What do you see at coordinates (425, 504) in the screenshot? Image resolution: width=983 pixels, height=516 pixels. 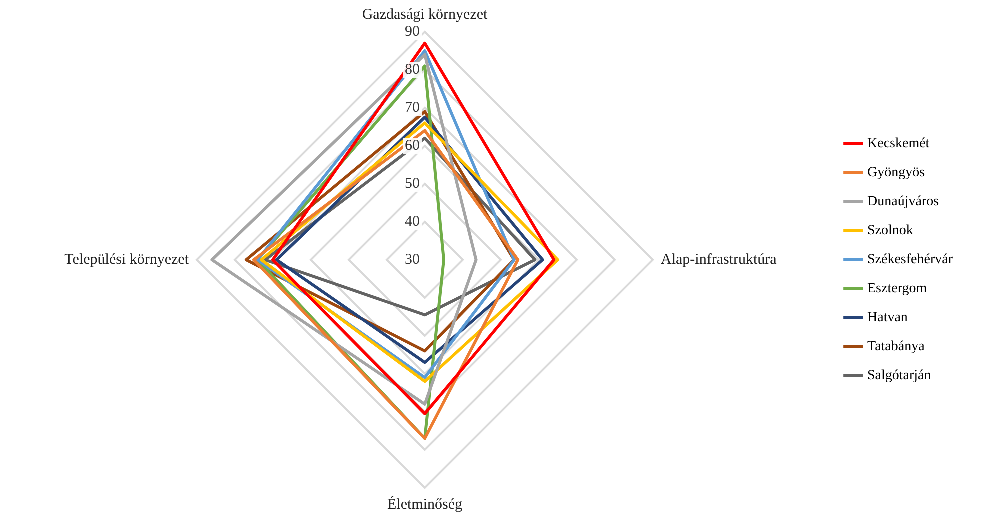 I see `spoke-label: Életminőség` at bounding box center [425, 504].